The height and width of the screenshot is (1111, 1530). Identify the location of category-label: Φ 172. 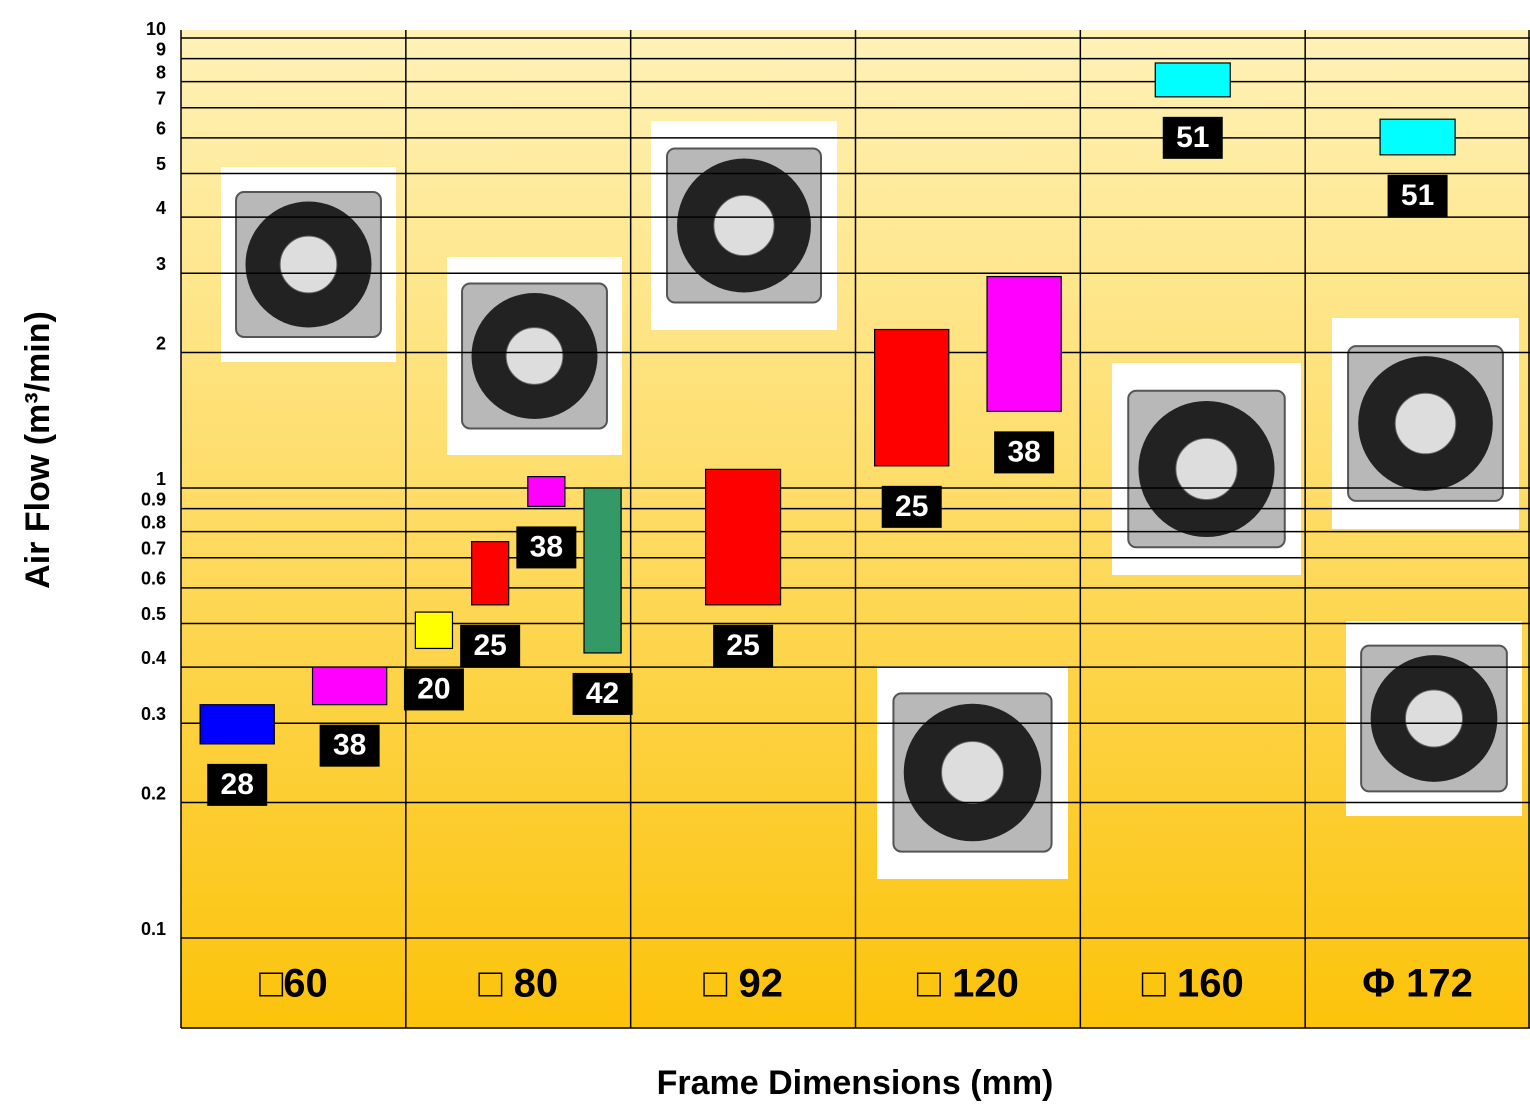
(1417, 984).